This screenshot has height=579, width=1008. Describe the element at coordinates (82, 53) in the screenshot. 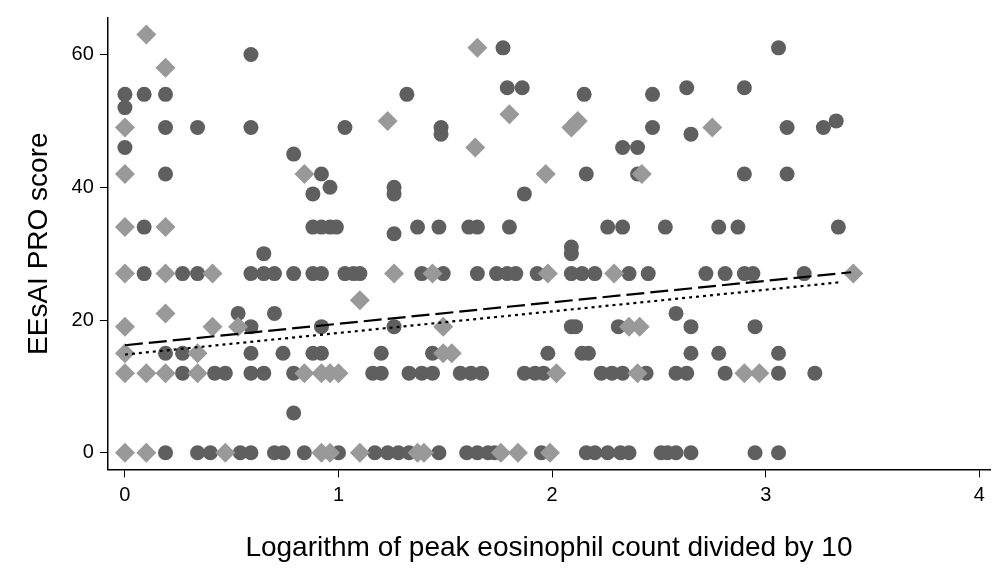

I see `y-tick-label: 60` at that location.